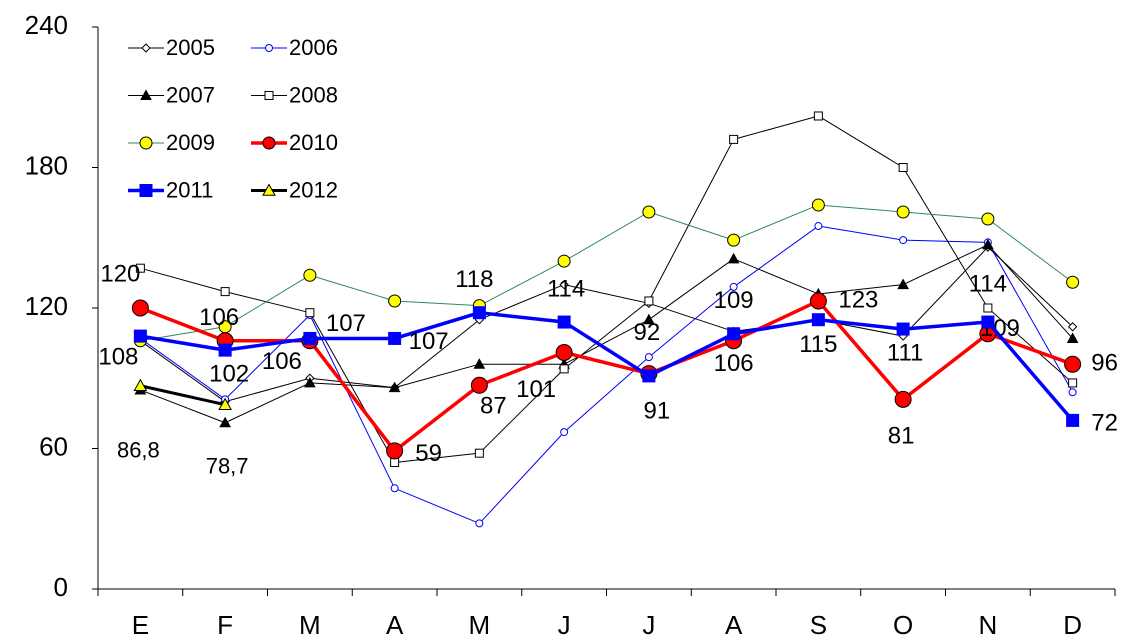 This screenshot has height=643, width=1124. Describe the element at coordinates (229, 373) in the screenshot. I see `data-label: 102` at that location.